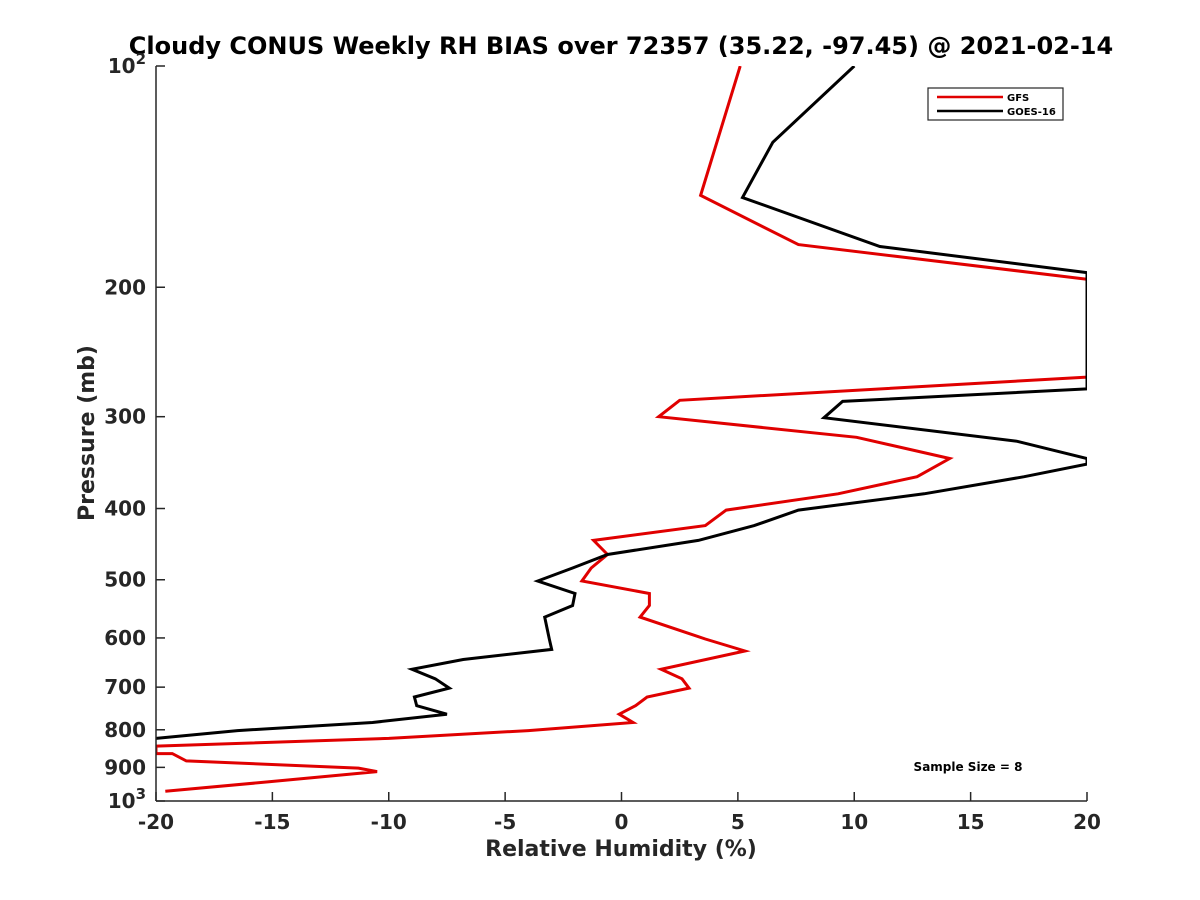  Describe the element at coordinates (622, 822) in the screenshot. I see `x-tick-label: 0` at that location.